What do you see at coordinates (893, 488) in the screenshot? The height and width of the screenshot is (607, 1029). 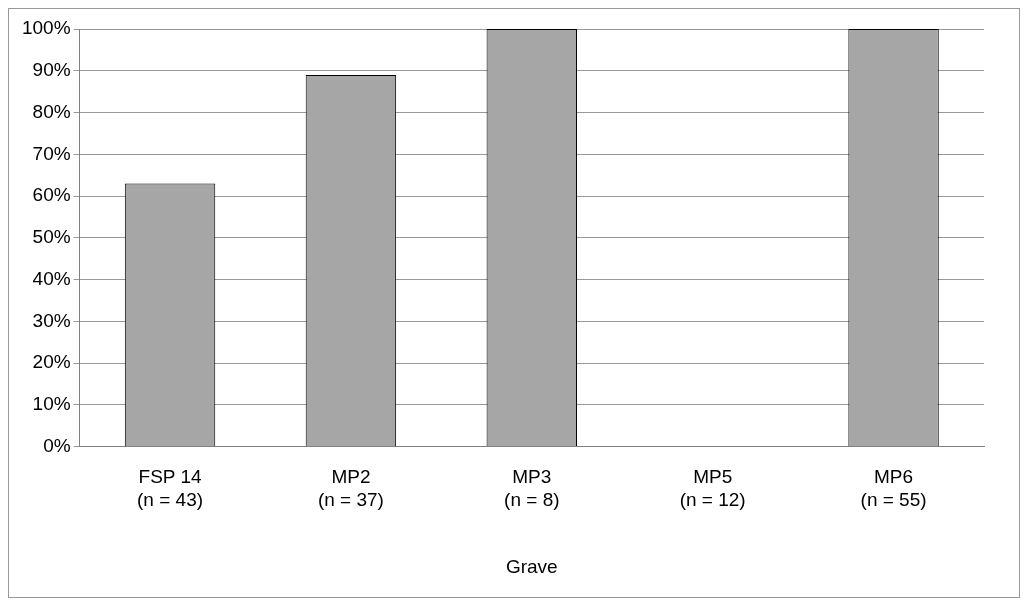 I see `x-tick-label: MP6 (n = 55)` at bounding box center [893, 488].